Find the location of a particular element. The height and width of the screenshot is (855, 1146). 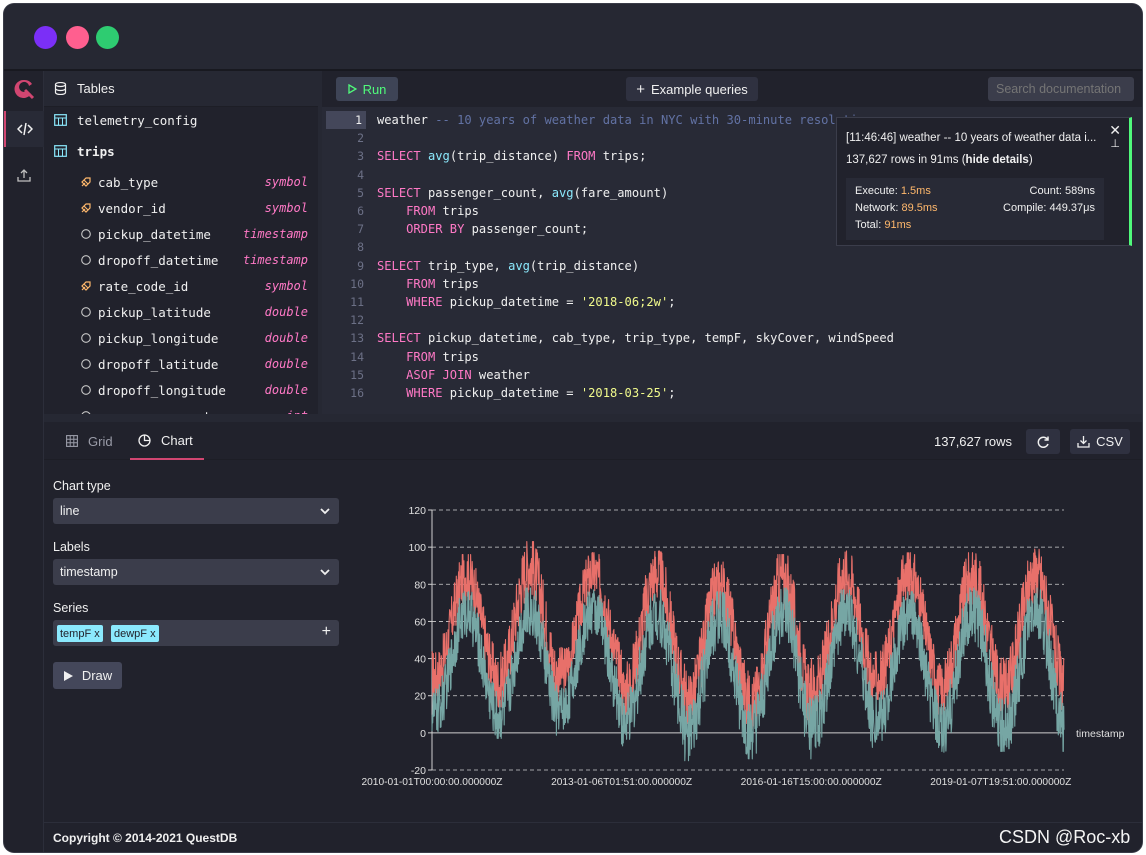

csv-download-button: CSV is located at coordinates (1100, 441).